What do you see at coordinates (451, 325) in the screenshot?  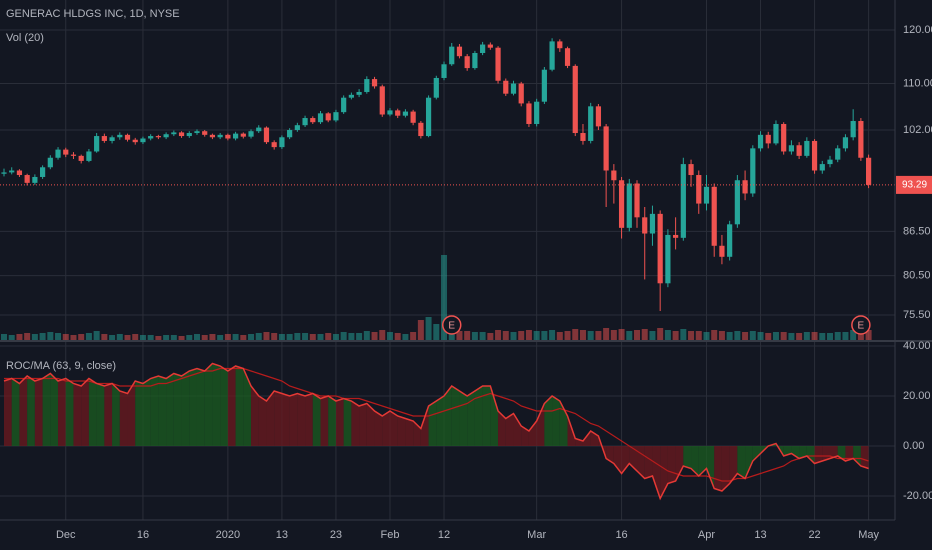 I see `earnings-marker` at bounding box center [451, 325].